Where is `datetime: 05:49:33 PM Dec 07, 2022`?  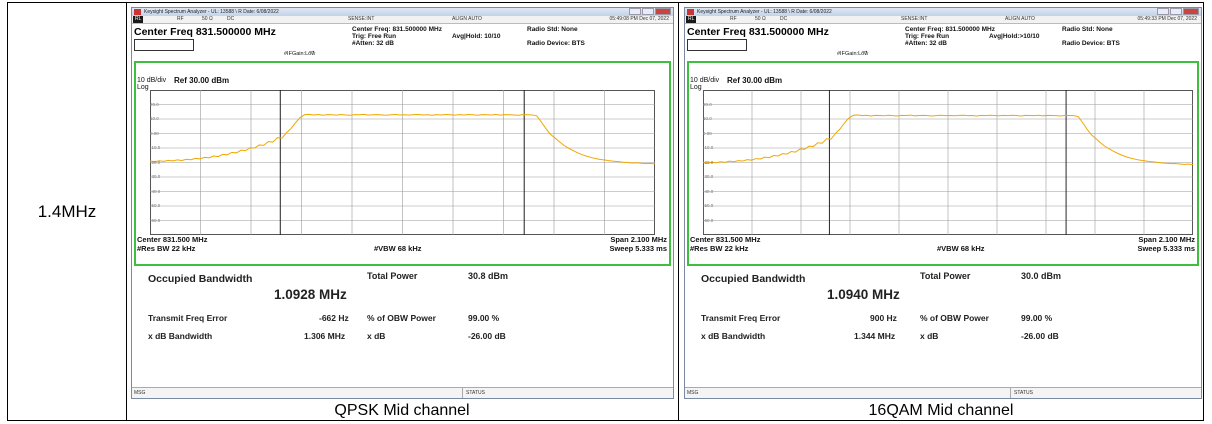
datetime: 05:49:33 PM Dec 07, 2022 is located at coordinates (1167, 19).